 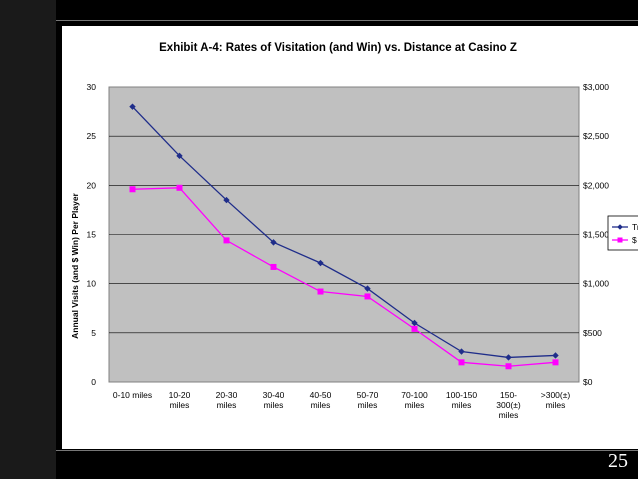 What do you see at coordinates (321, 395) in the screenshot?
I see `x-tick-label: 40-50` at bounding box center [321, 395].